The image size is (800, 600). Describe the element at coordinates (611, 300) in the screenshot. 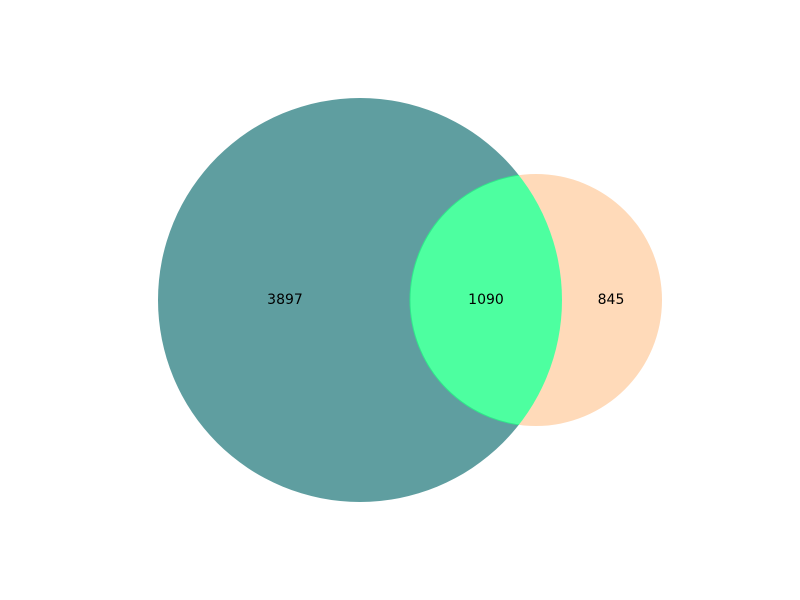

I see `right-only-count: 845` at that location.